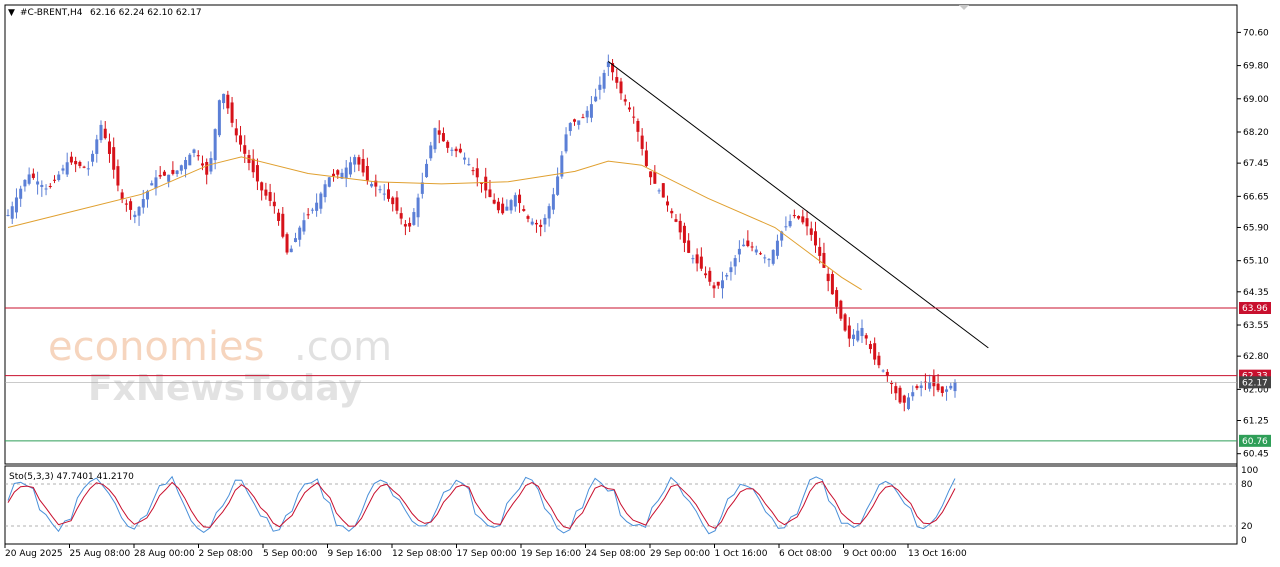 Image resolution: width=1280 pixels, height=567 pixels. Describe the element at coordinates (870, 554) in the screenshot. I see `x-tick-label: 9 Oct 00:00` at that location.